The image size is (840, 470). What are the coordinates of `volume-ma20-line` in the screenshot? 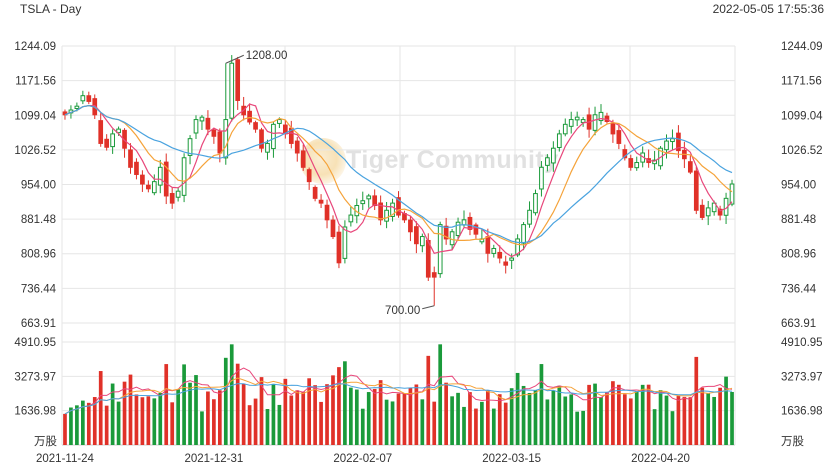 It's located at (398, 399).